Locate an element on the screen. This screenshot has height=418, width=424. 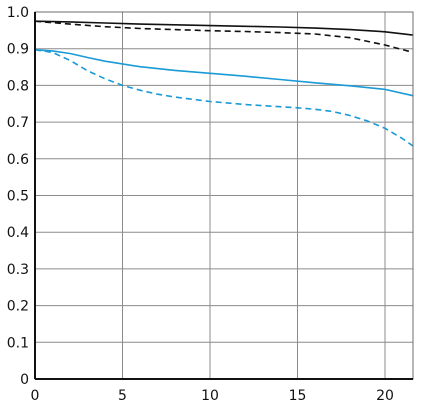
y-tick-label-8: 0.8 is located at coordinates (18, 86).